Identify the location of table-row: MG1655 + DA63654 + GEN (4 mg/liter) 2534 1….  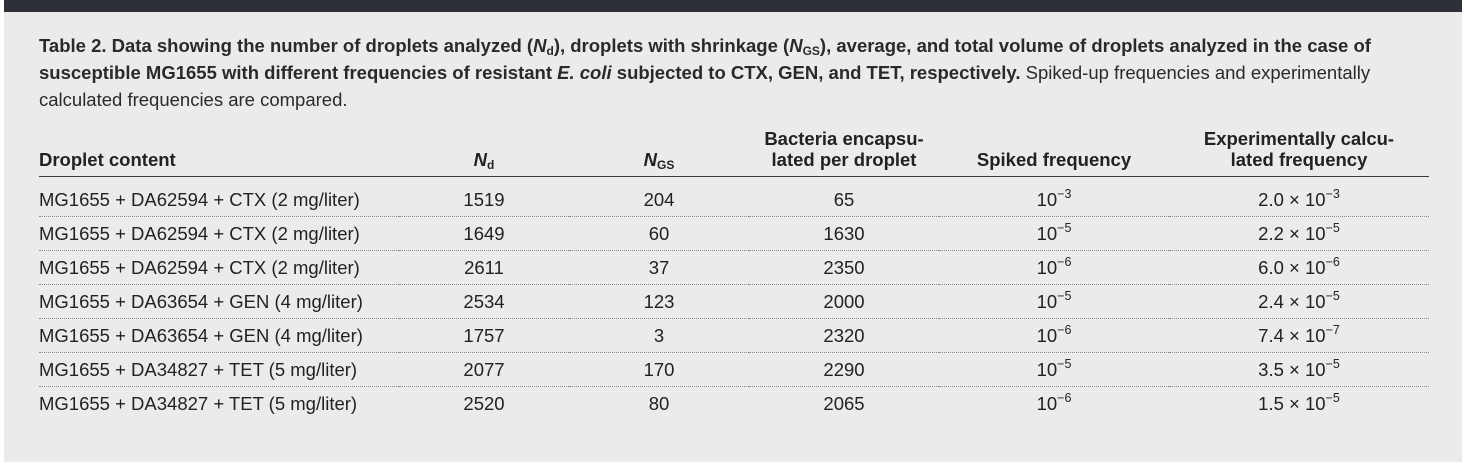
(734, 301).